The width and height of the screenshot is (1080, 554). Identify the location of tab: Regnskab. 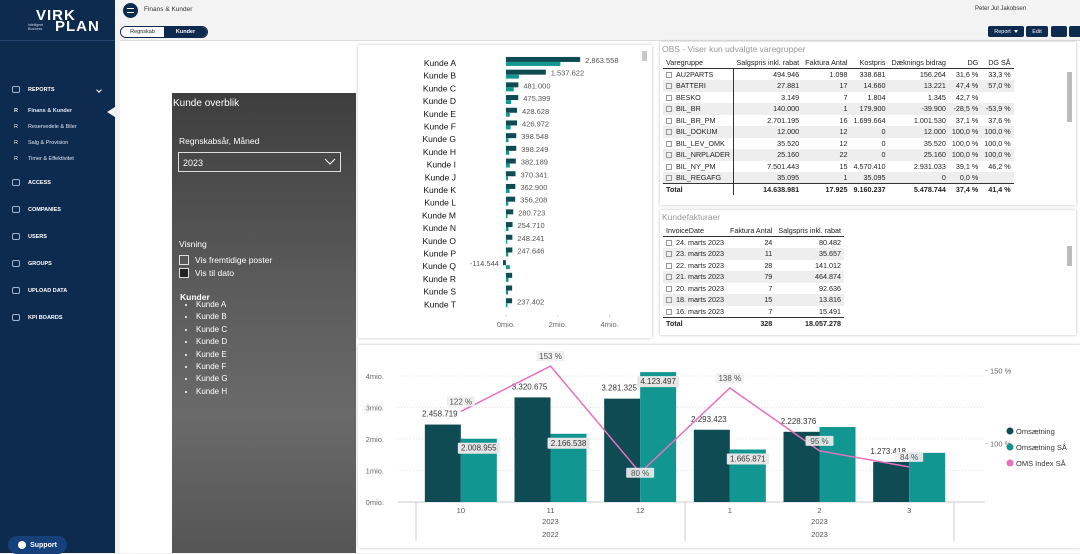
(142, 32).